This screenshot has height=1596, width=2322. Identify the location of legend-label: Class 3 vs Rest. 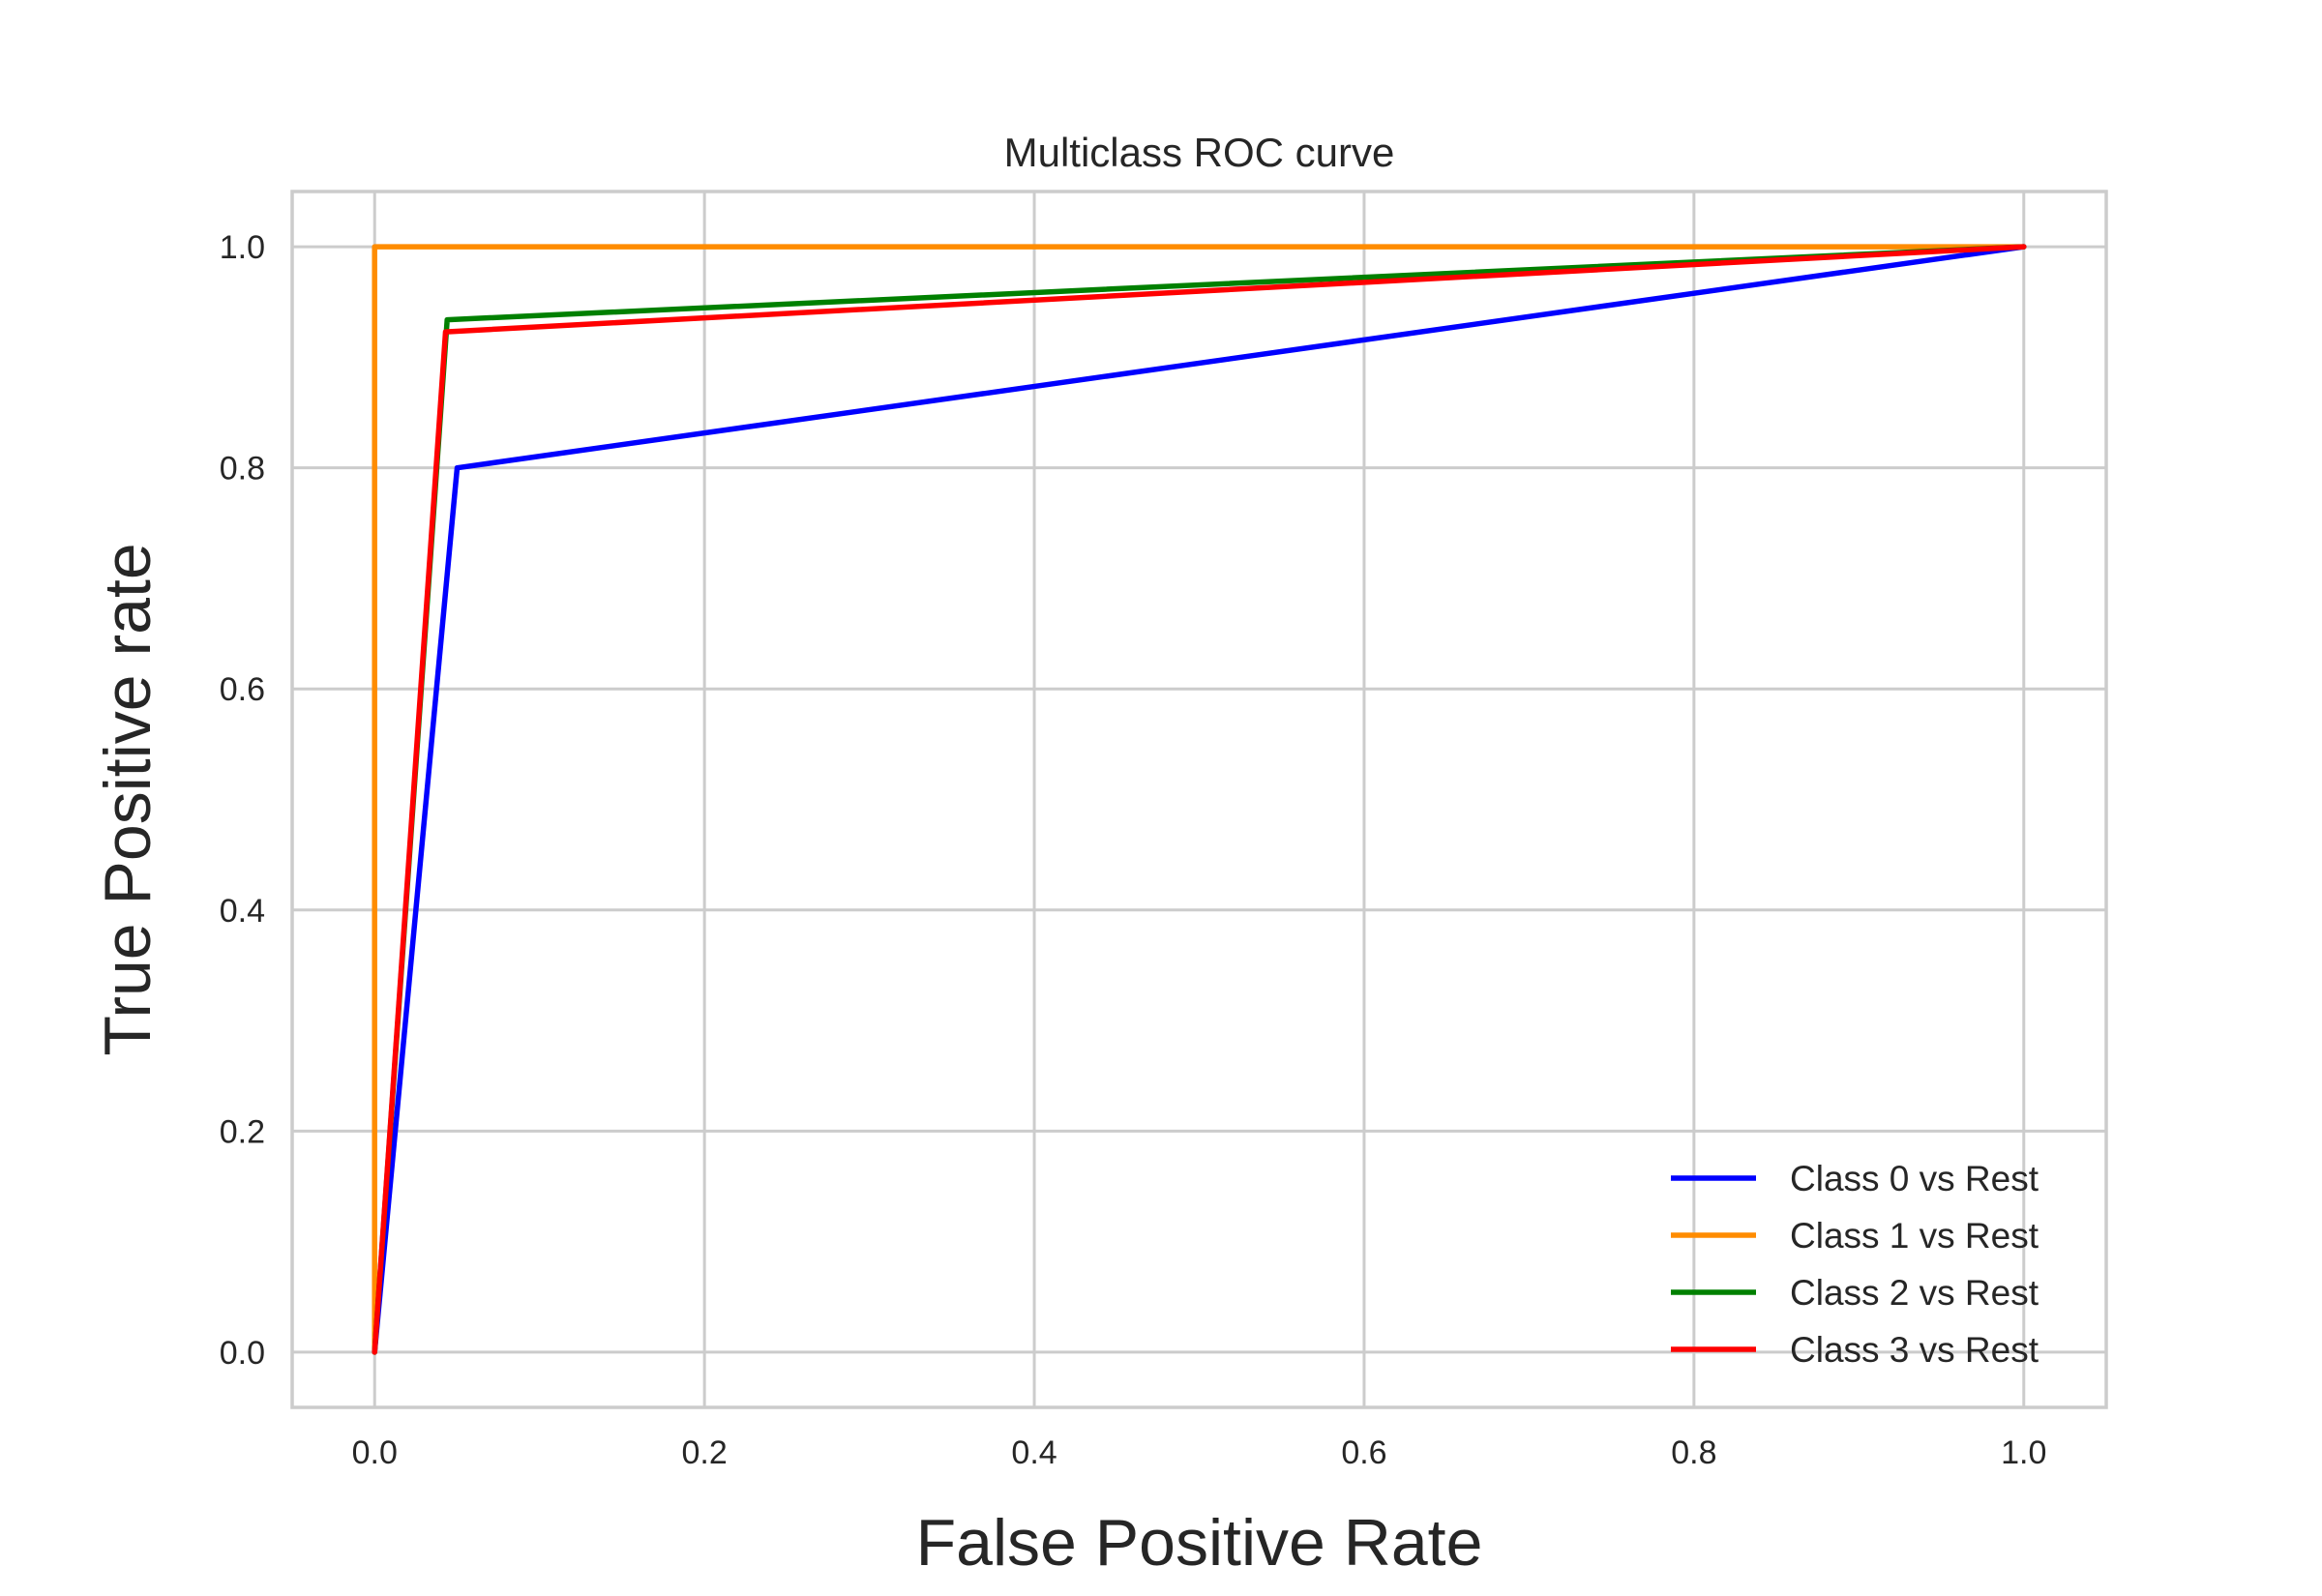
(1914, 1350).